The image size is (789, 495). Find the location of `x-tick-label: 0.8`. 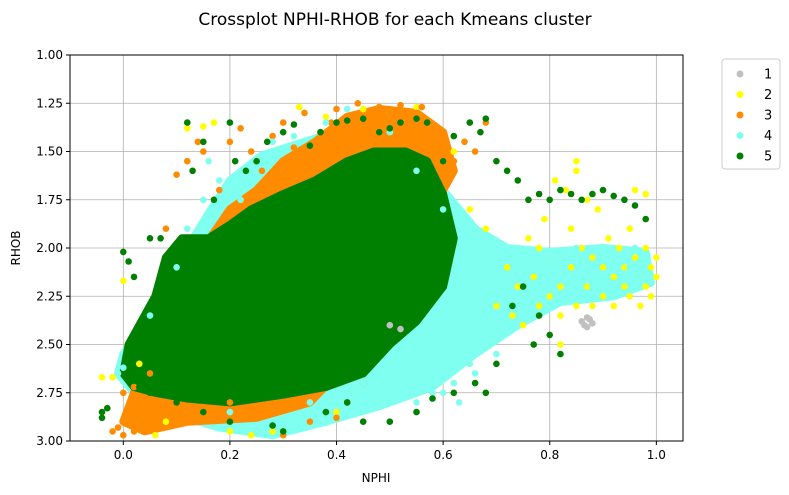

x-tick-label: 0.8 is located at coordinates (549, 455).